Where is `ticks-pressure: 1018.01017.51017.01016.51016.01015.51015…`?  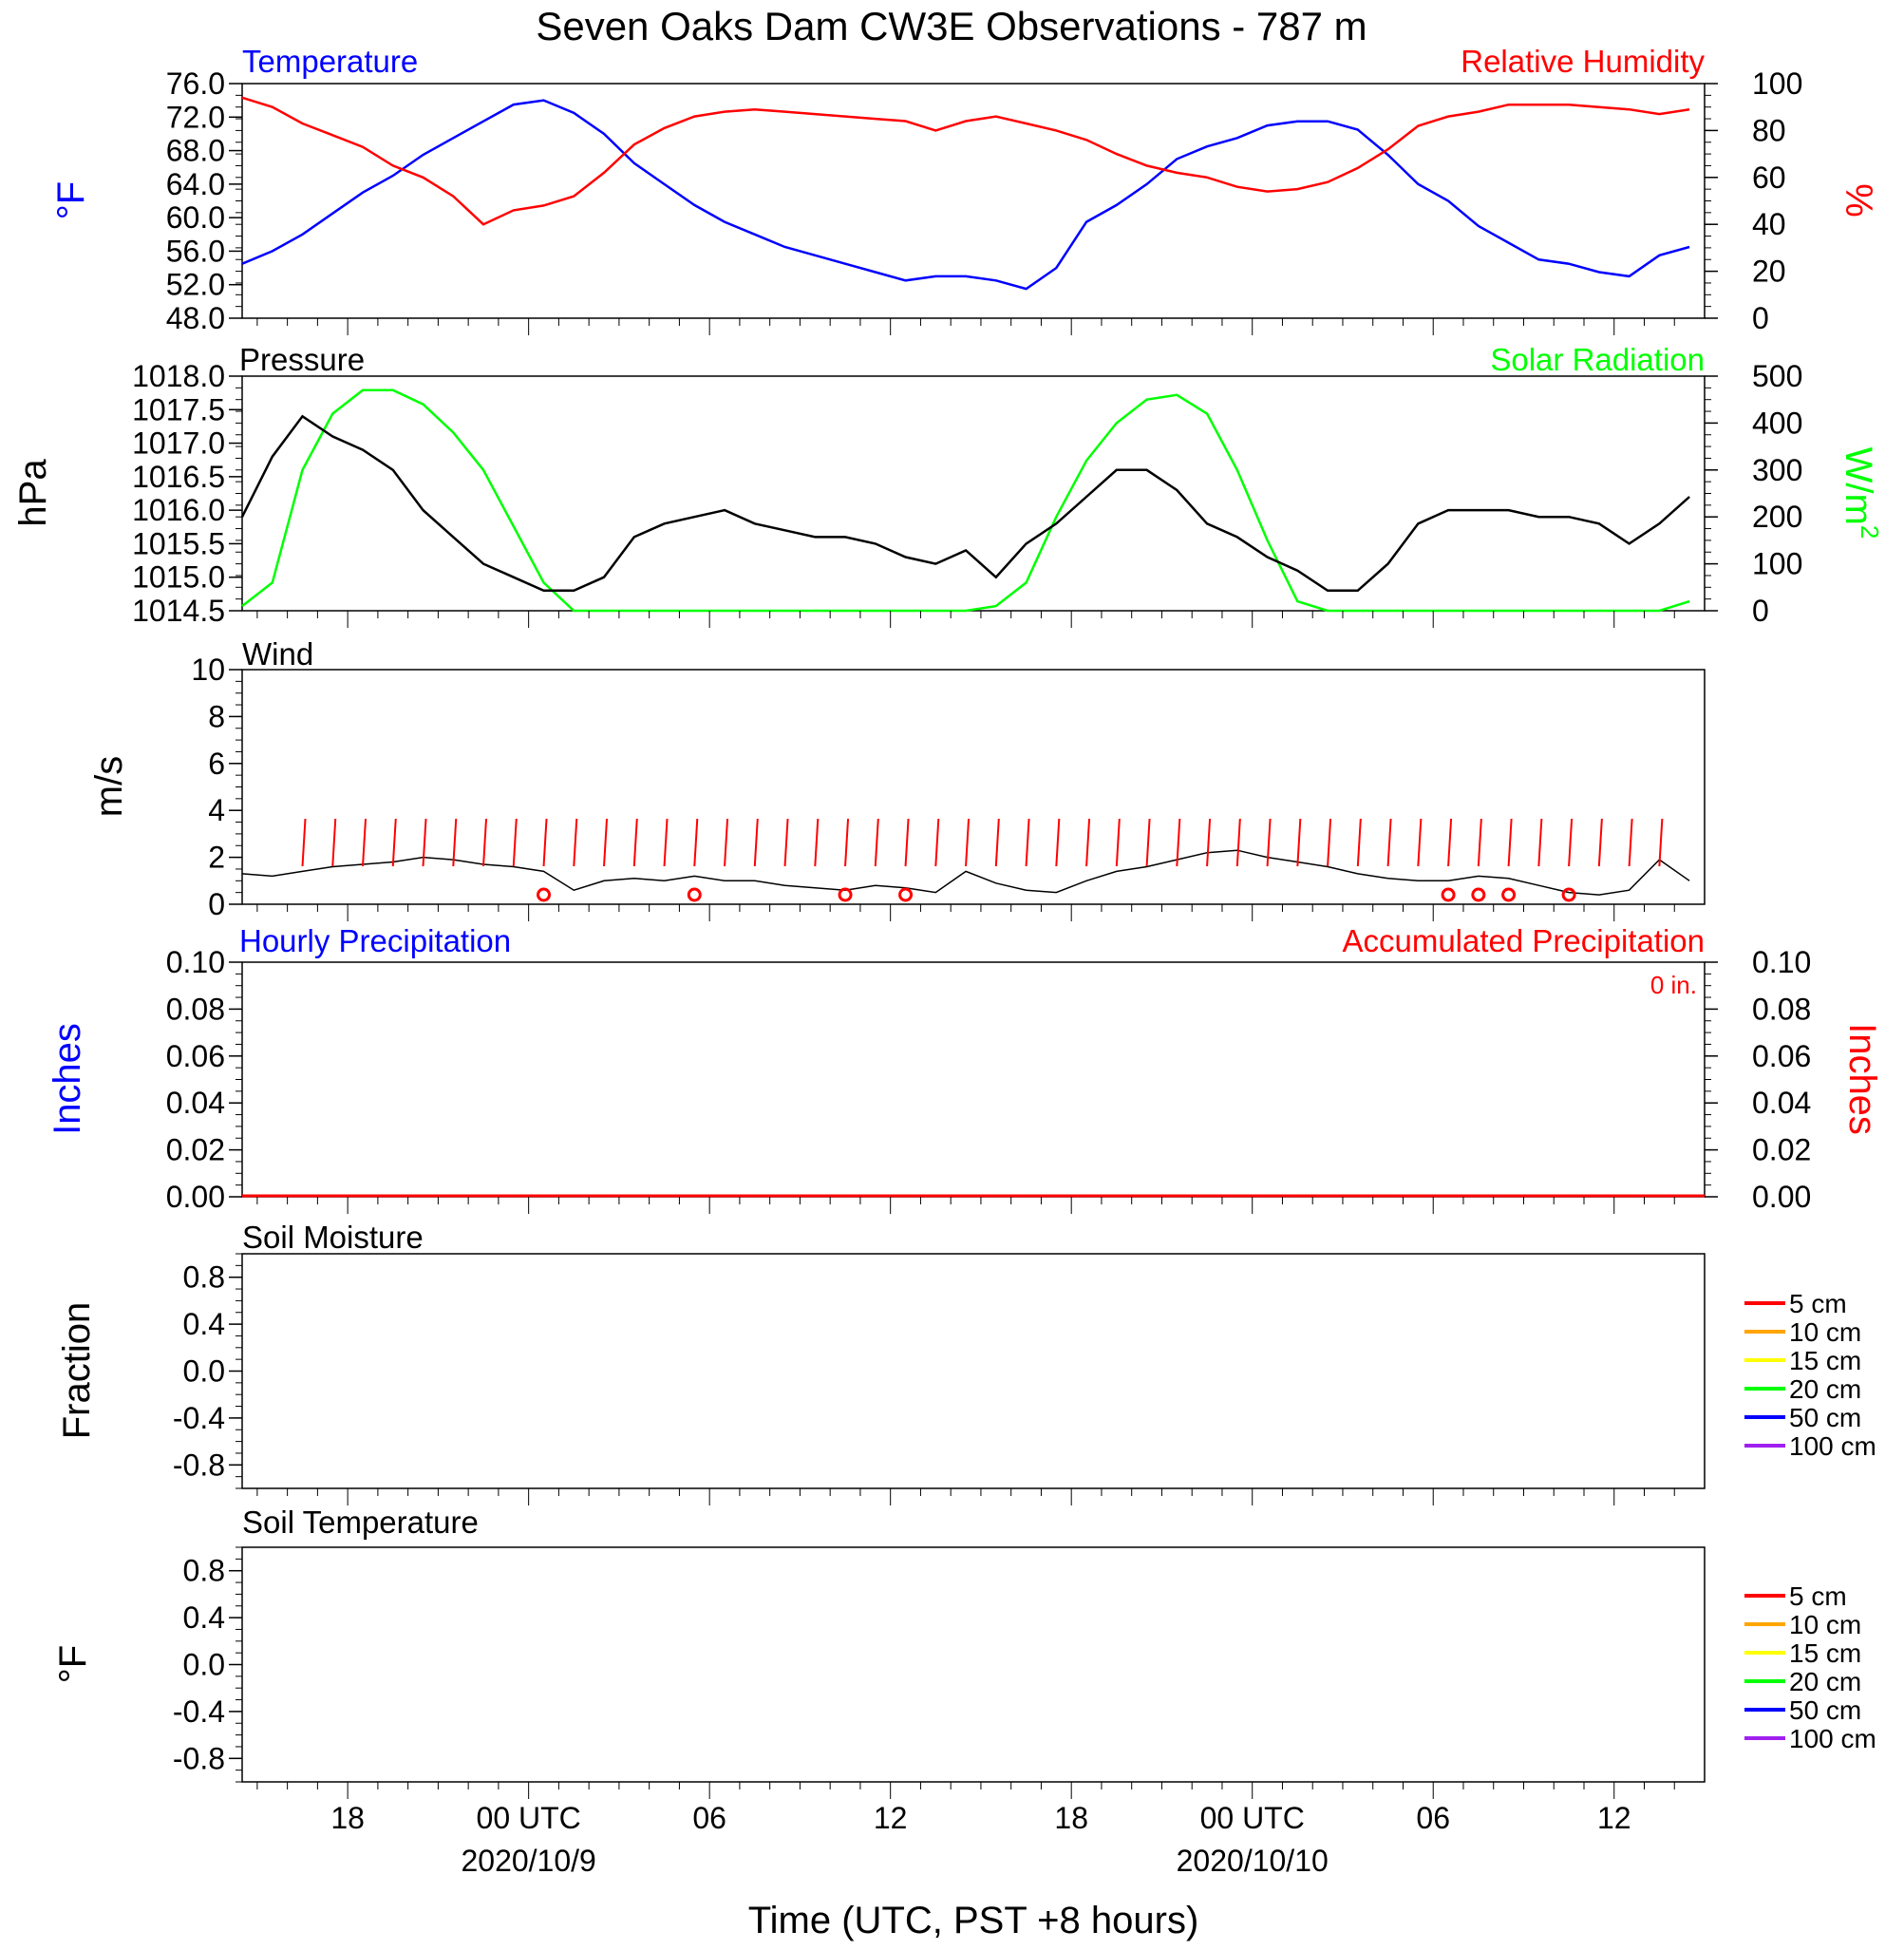
ticks-pressure: 1018.01017.51017.01016.51016.01015.51015… is located at coordinates (187, 493).